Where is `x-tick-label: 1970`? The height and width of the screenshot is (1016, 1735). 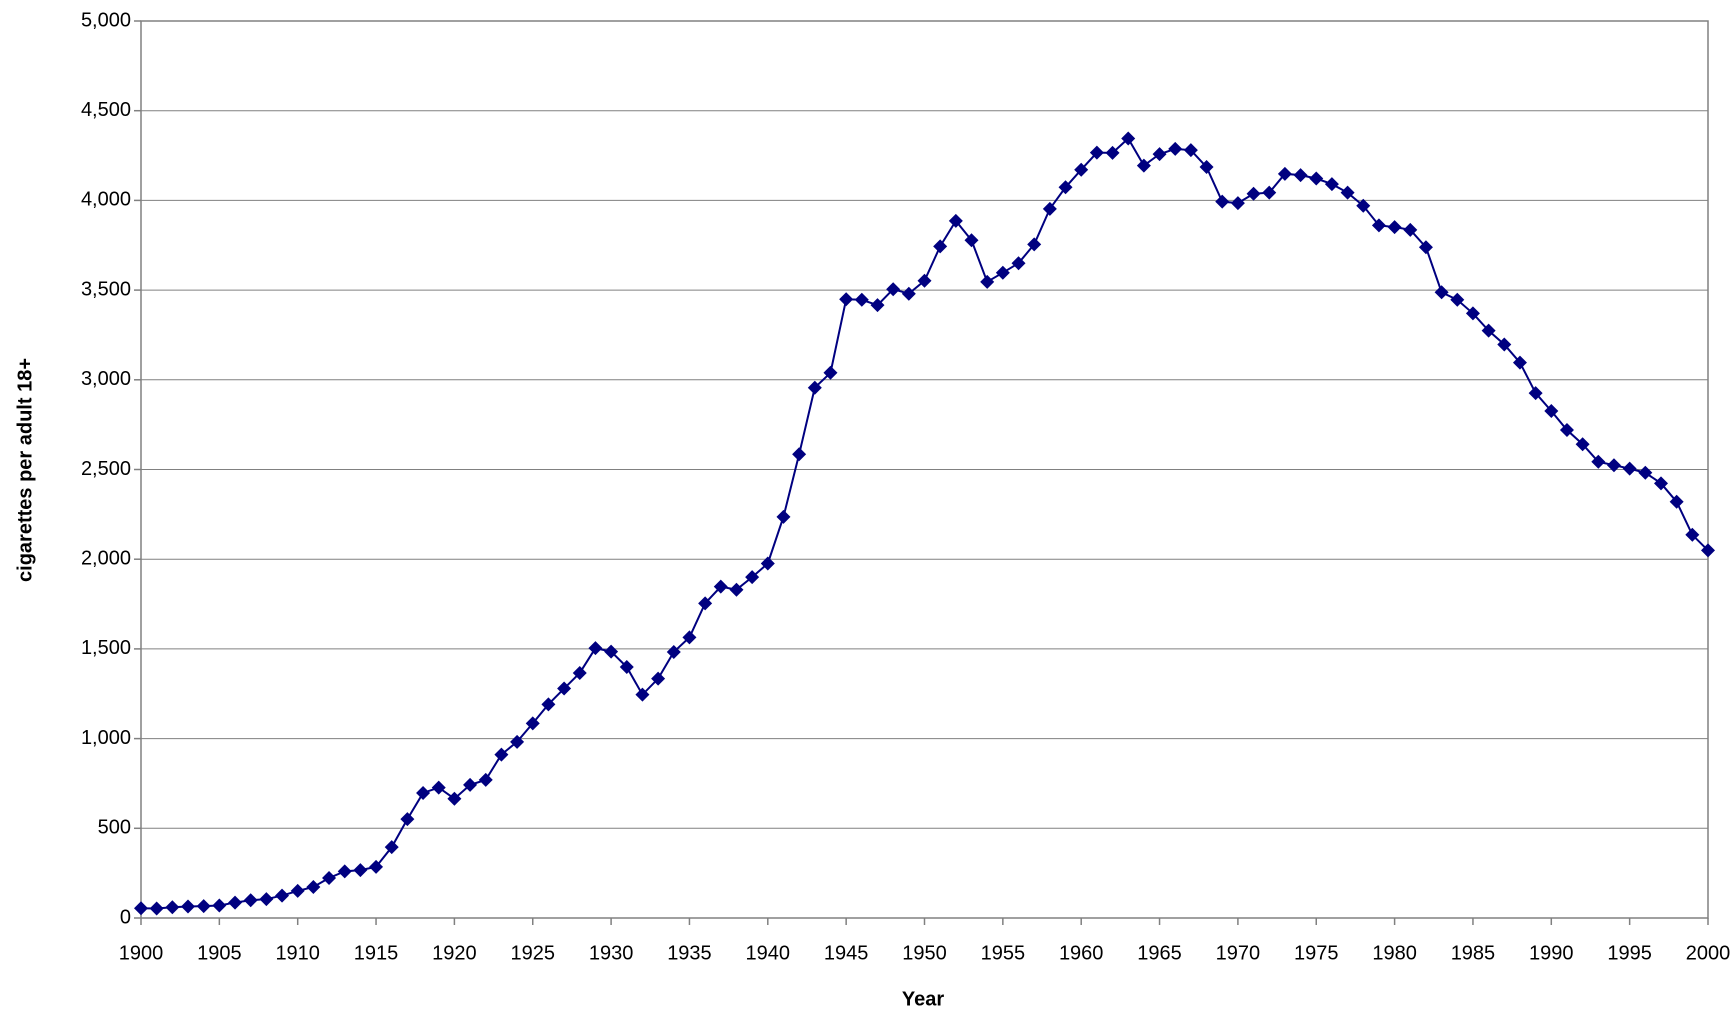
x-tick-label: 1970 is located at coordinates (1238, 953).